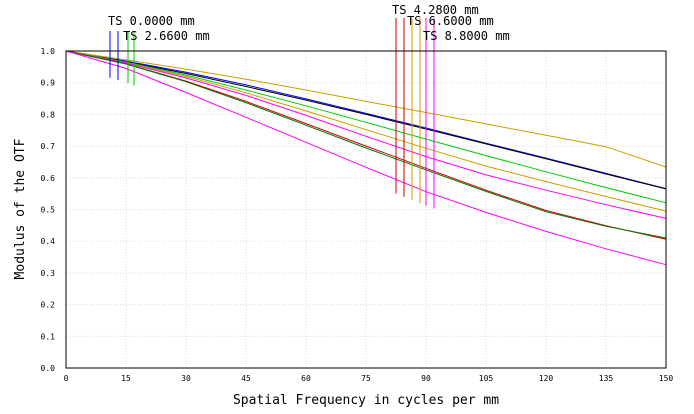  I want to click on y-tick-label: 0.2, so click(48, 305).